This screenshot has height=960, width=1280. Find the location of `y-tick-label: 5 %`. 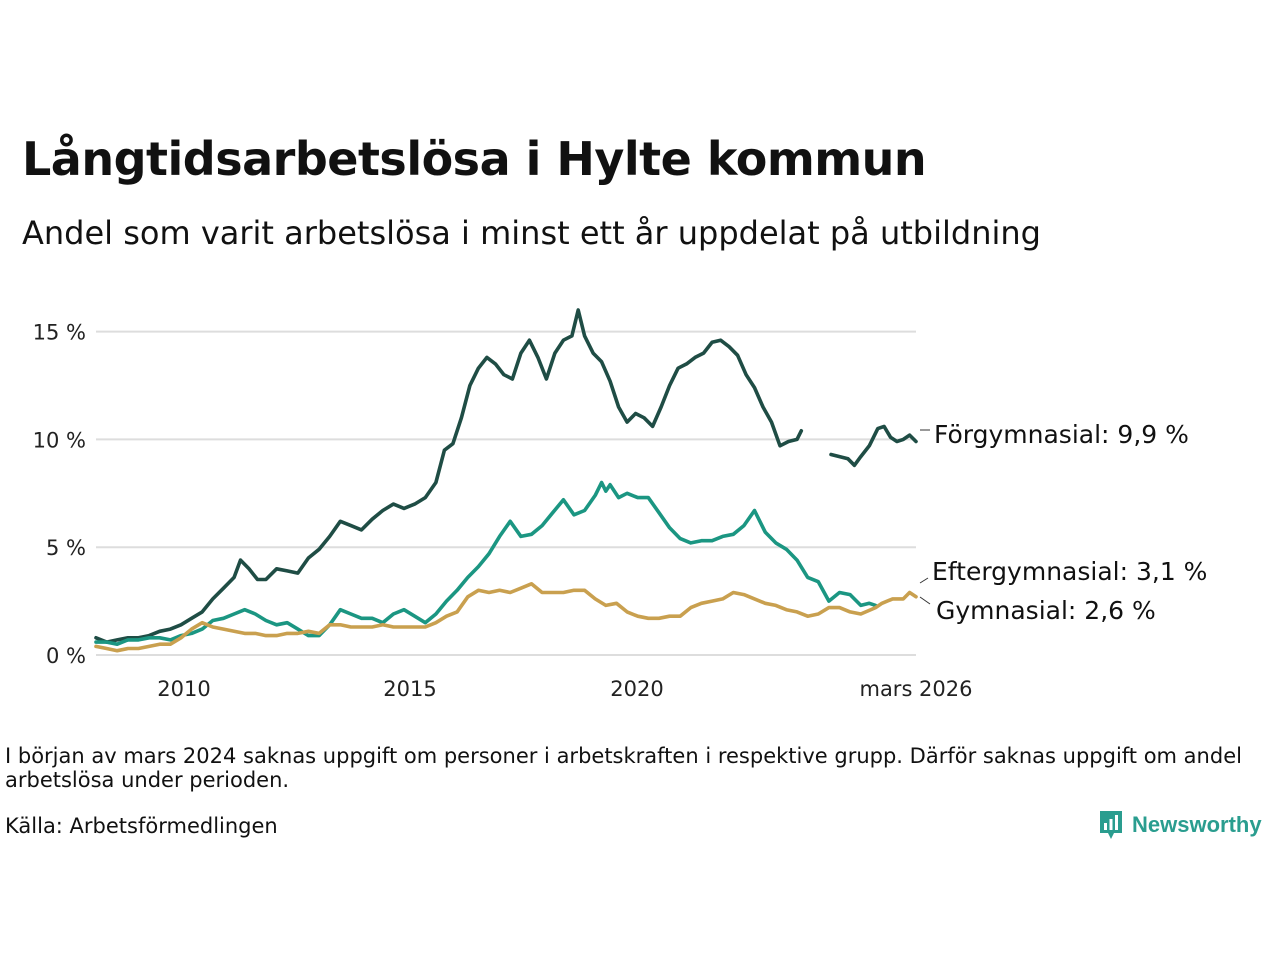

y-tick-label: 5 % is located at coordinates (66, 548).